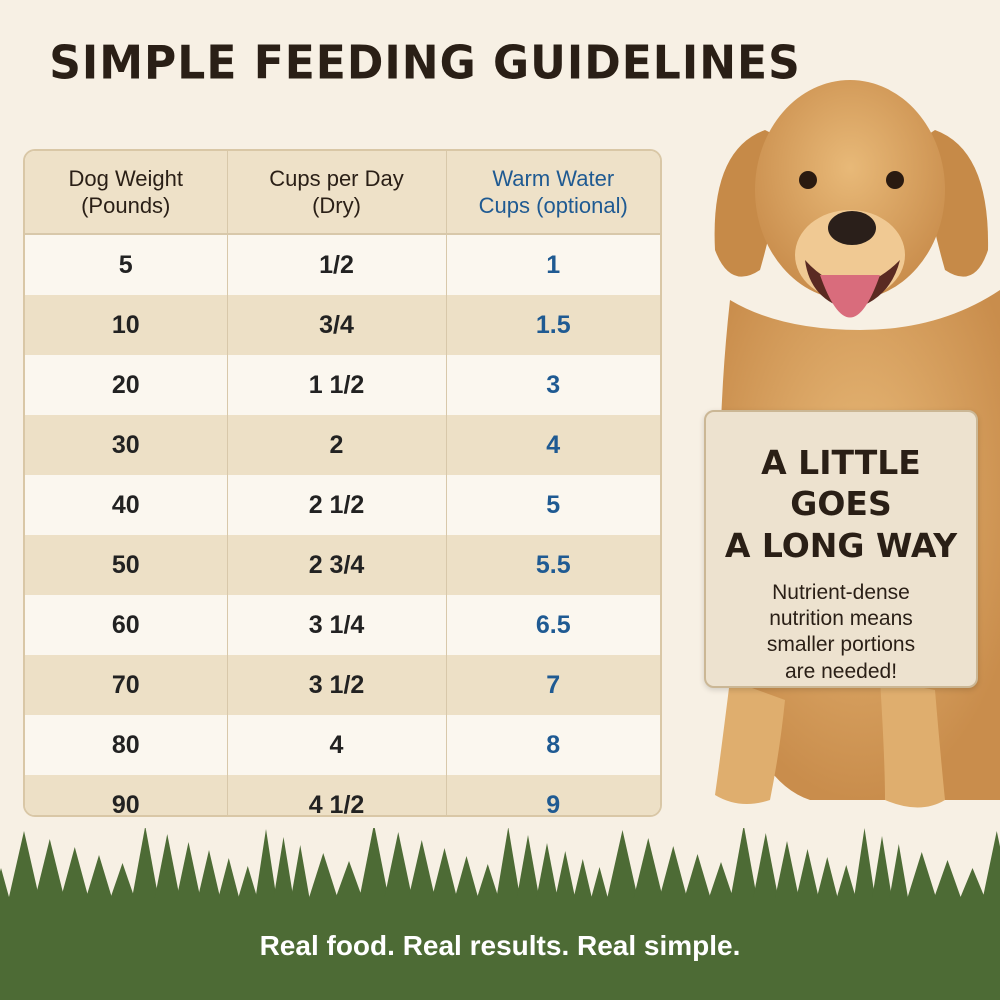 This screenshot has height=1000, width=1000. Describe the element at coordinates (126, 795) in the screenshot. I see `weight-cell: 90` at that location.